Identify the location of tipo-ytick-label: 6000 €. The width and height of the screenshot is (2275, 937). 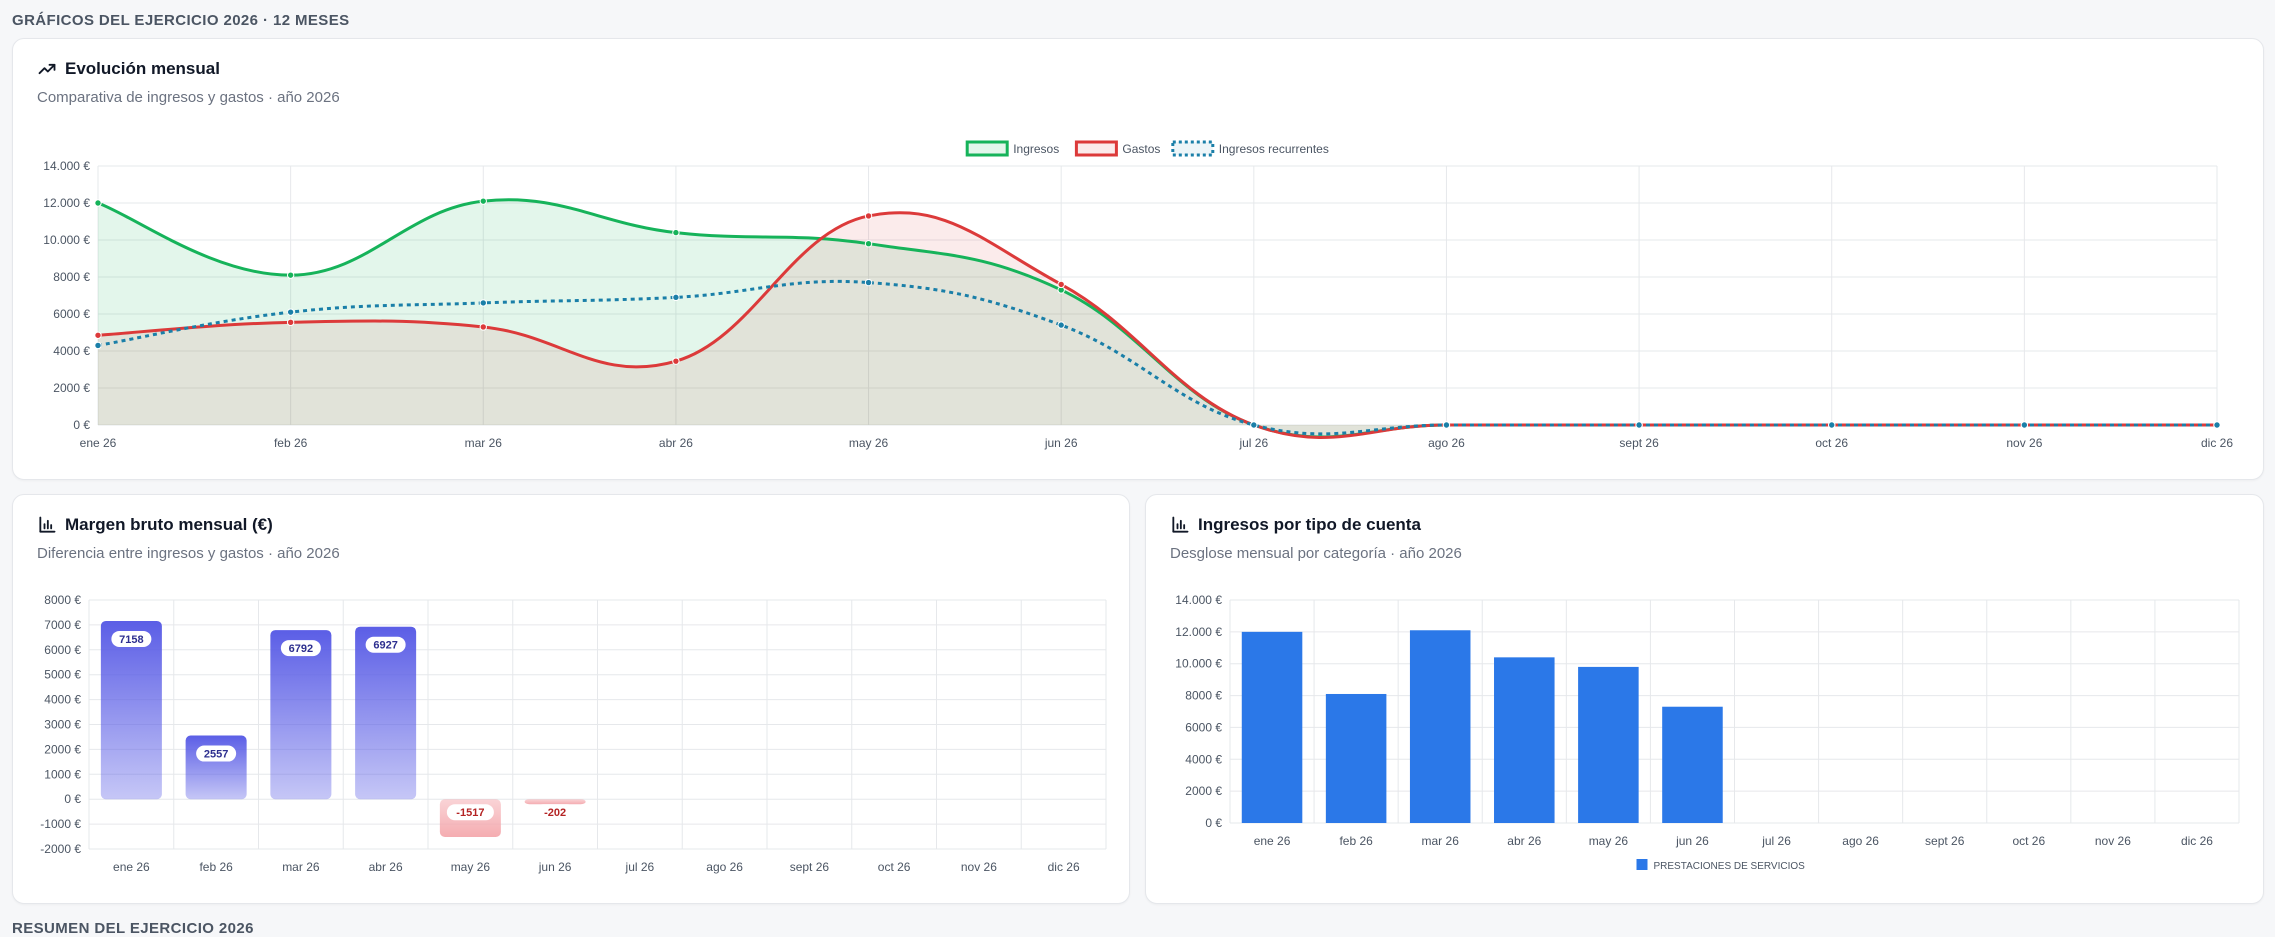
(1203, 727).